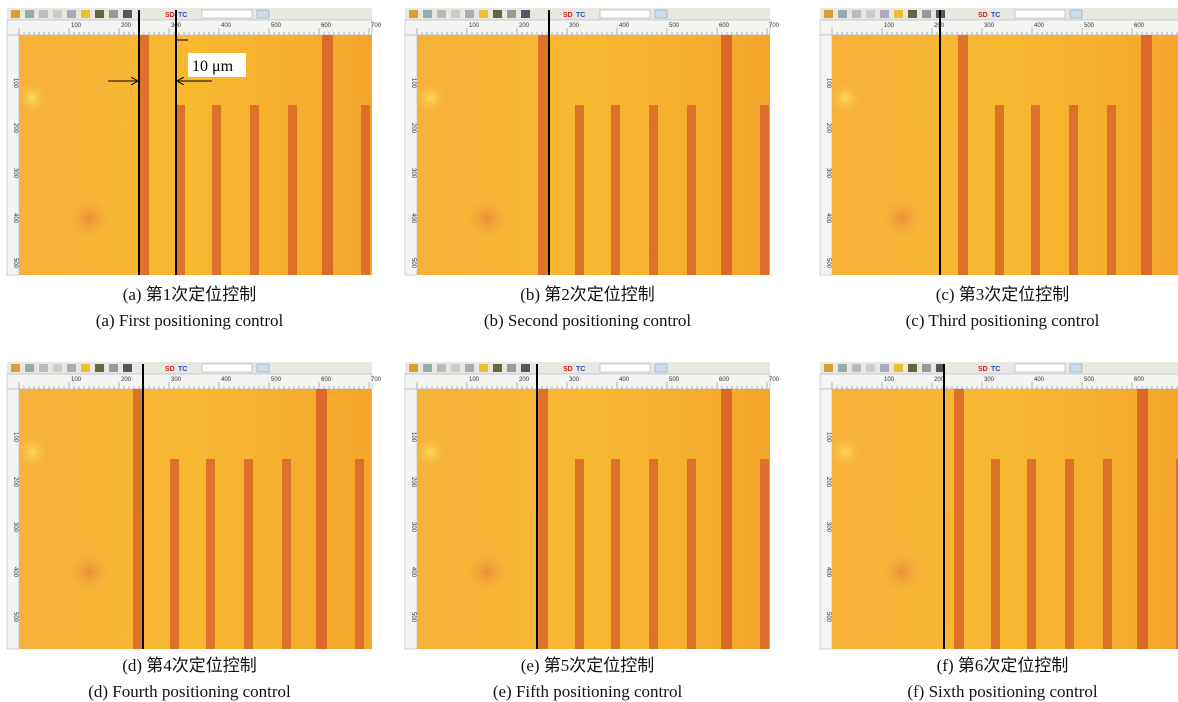 The image size is (1178, 702). Describe the element at coordinates (376, 26) in the screenshot. I see `ruler-label: 700` at that location.